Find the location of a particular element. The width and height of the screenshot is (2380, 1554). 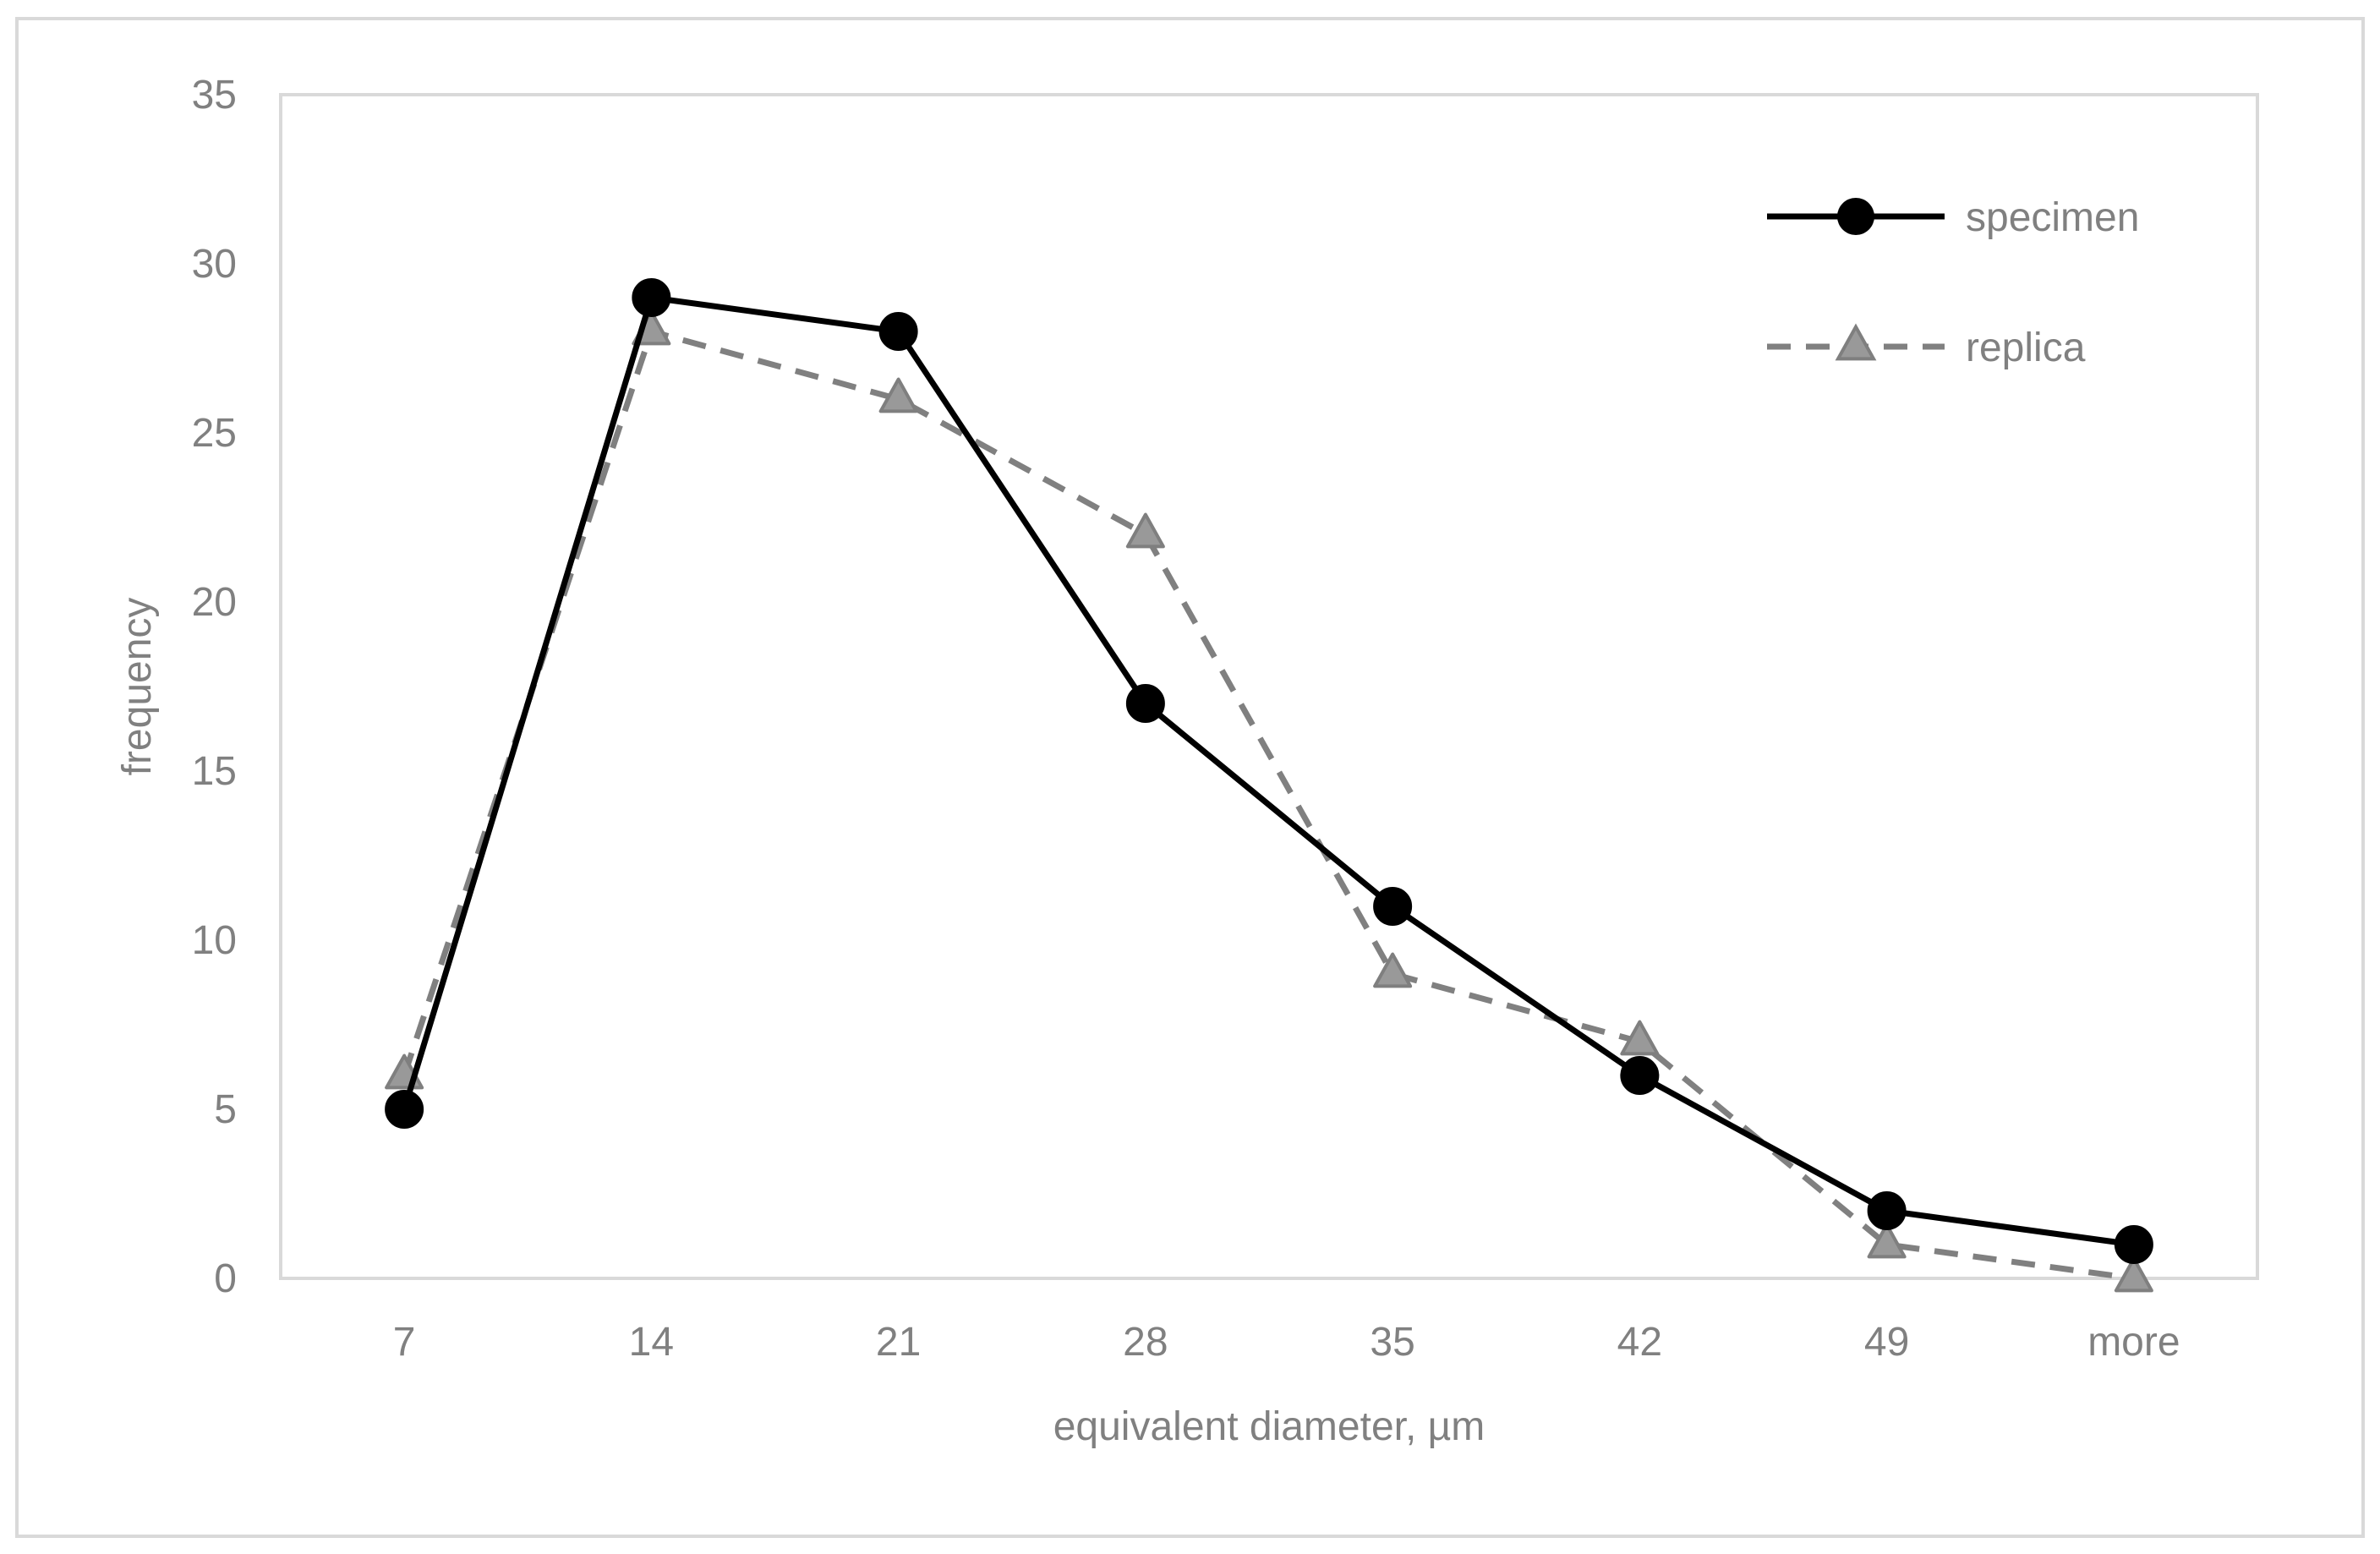

x-axis-title: equivalent diameter, µm is located at coordinates (1269, 1426).